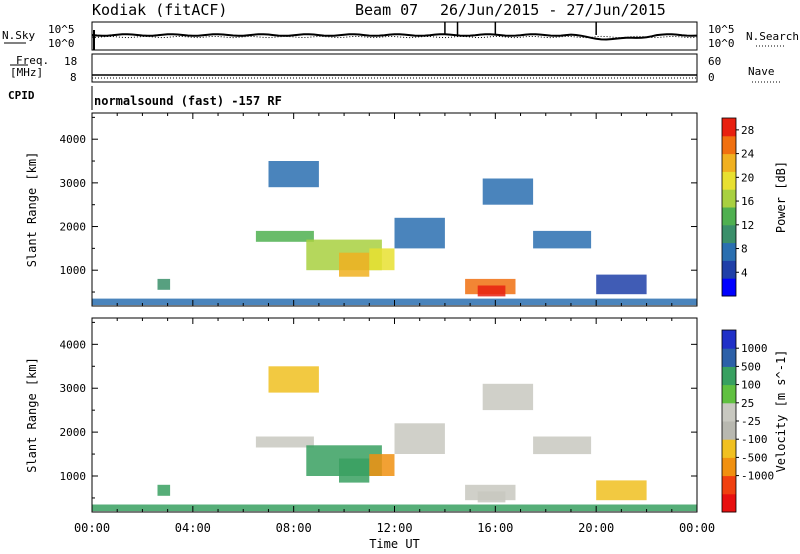 The height and width of the screenshot is (554, 800). Describe the element at coordinates (772, 36) in the screenshot. I see `noise-search-label: N.Search` at that location.